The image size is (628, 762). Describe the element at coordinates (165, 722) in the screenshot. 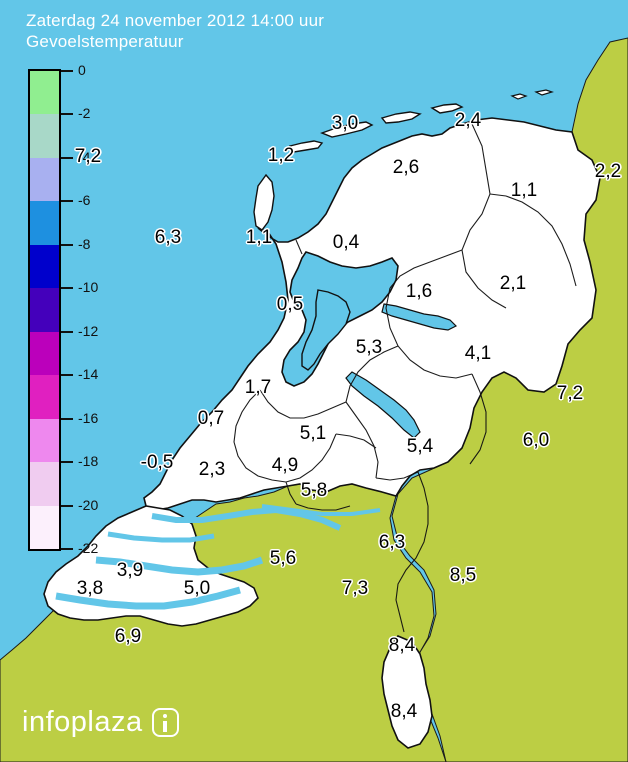

I see `info-mark-icon` at that location.